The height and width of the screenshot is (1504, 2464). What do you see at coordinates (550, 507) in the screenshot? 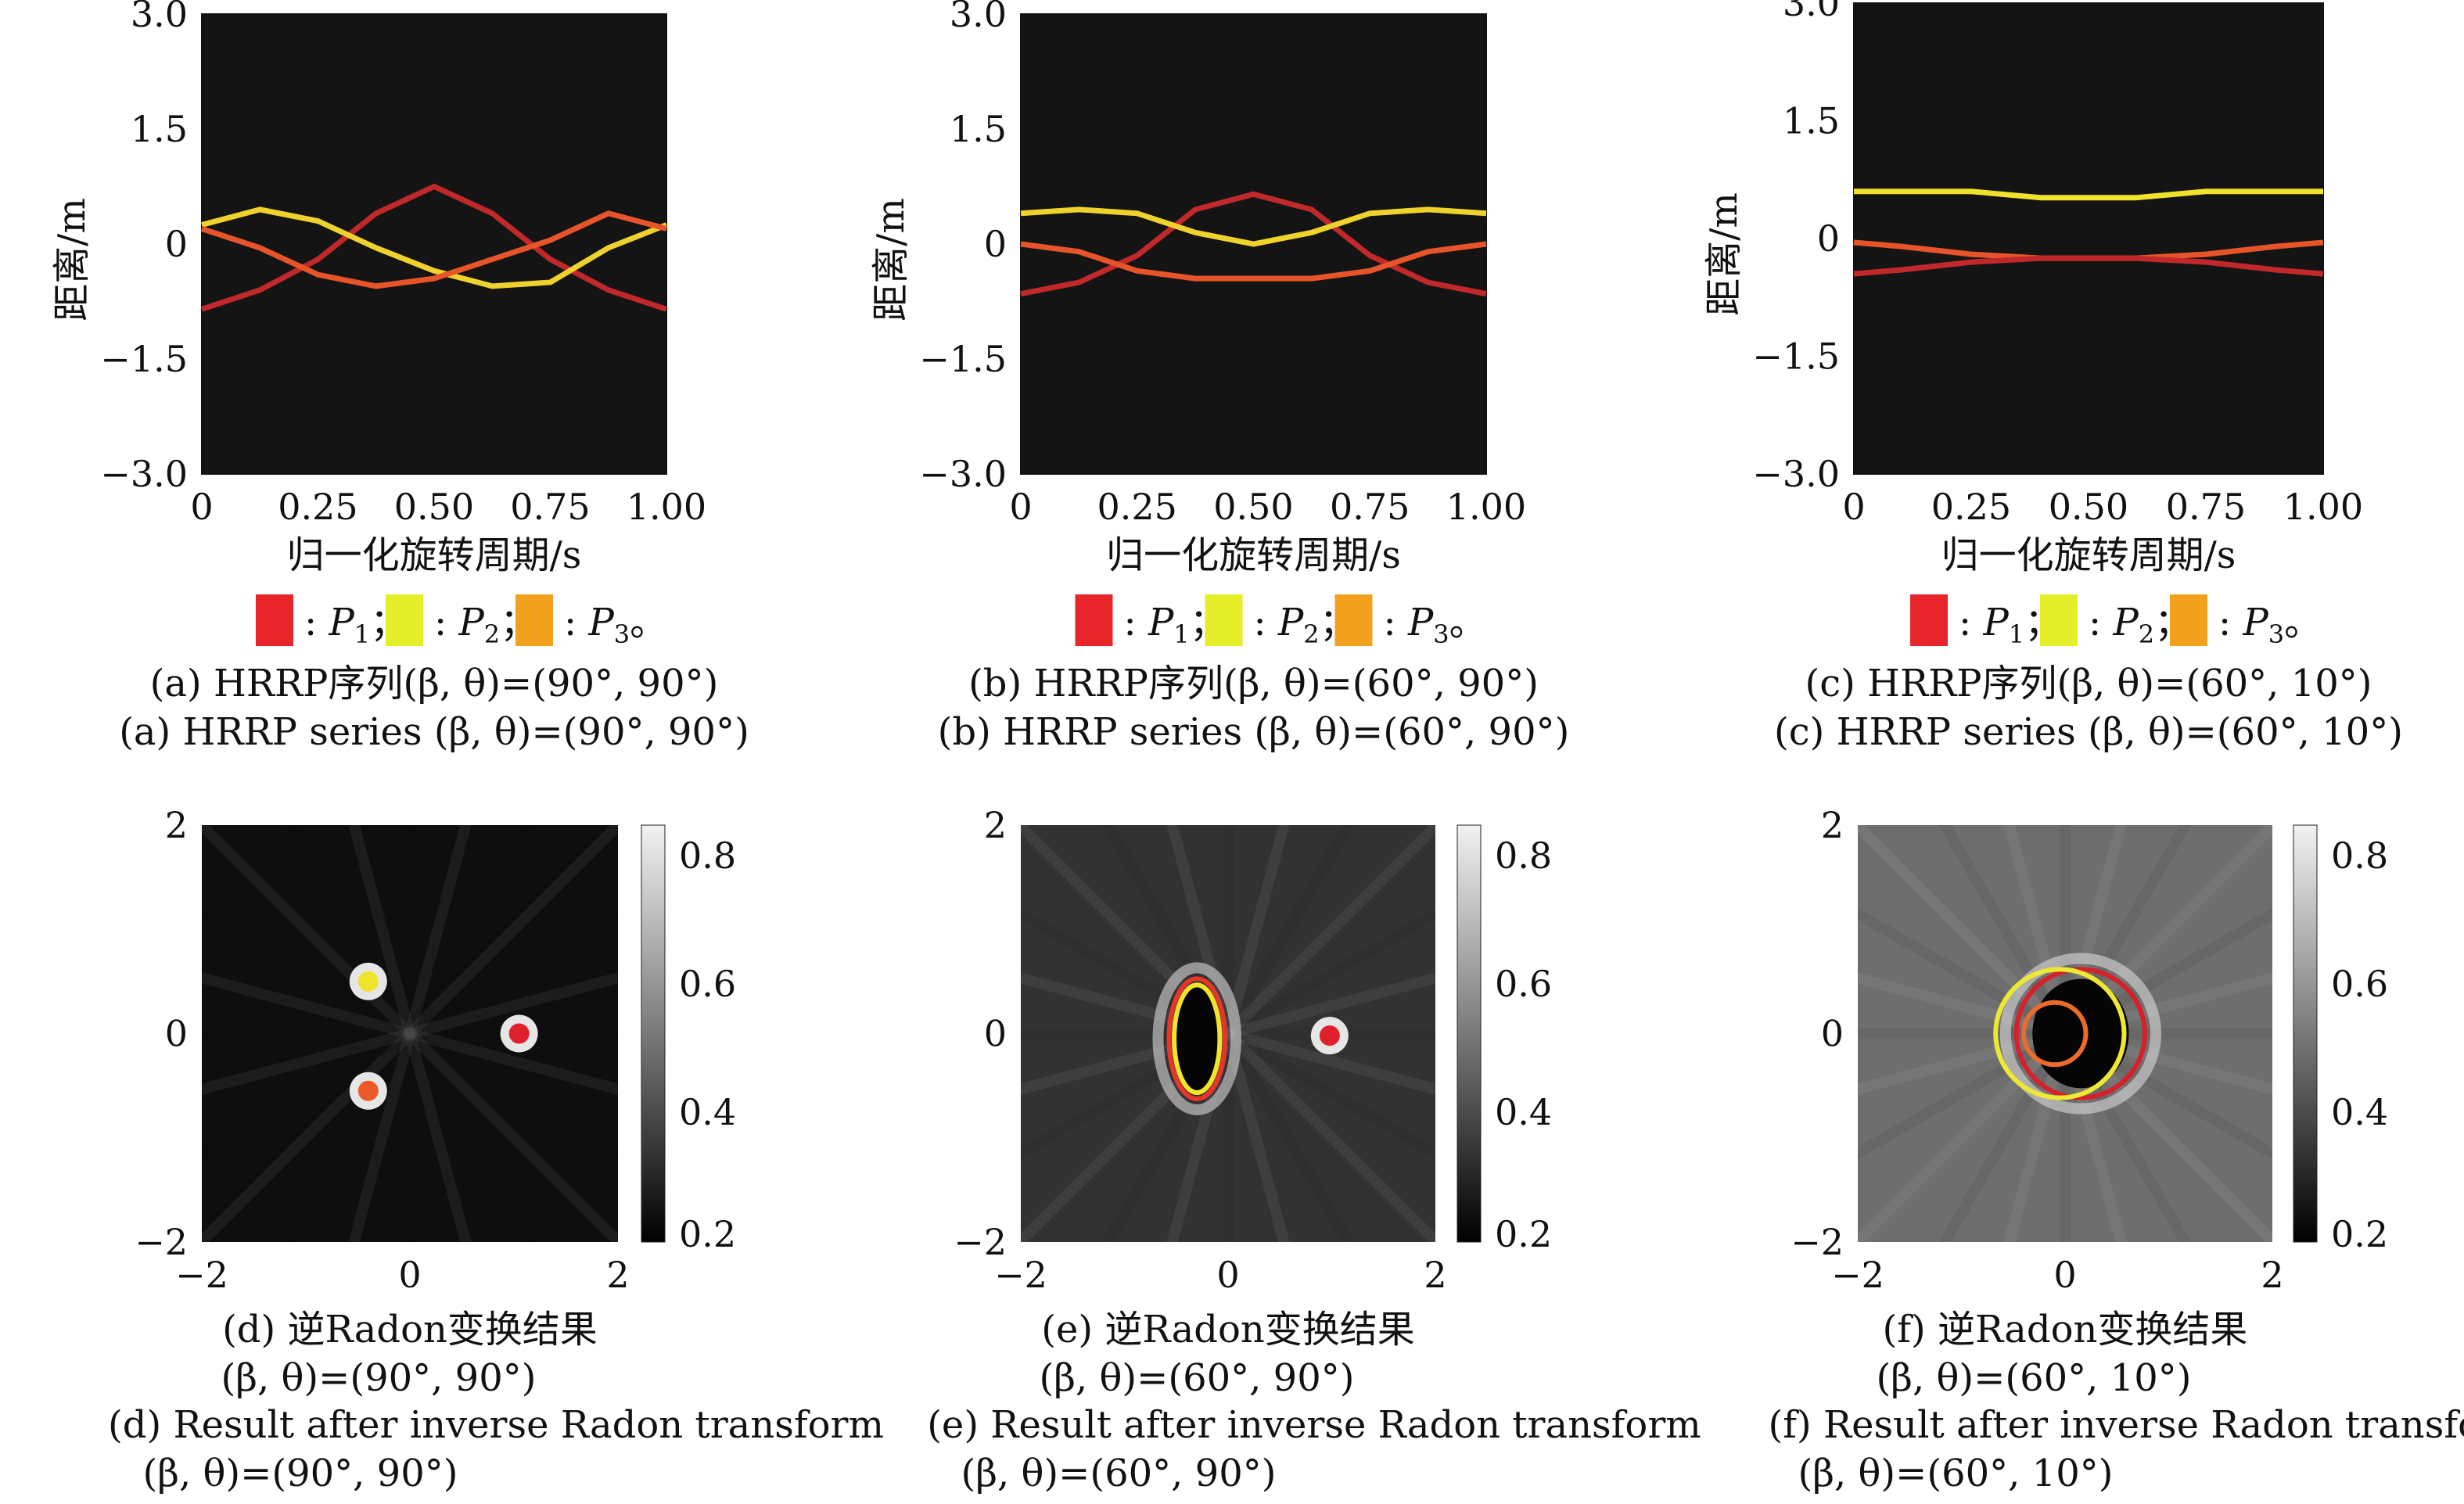
I see `x-tick-label: 0.75` at bounding box center [550, 507].